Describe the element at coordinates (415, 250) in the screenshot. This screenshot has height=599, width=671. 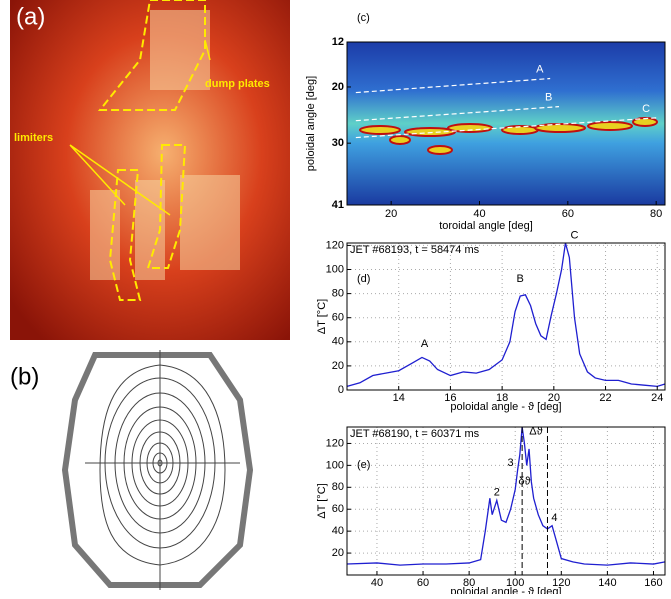
I see `chart-title: JET #68193, t = 58474 ms` at that location.